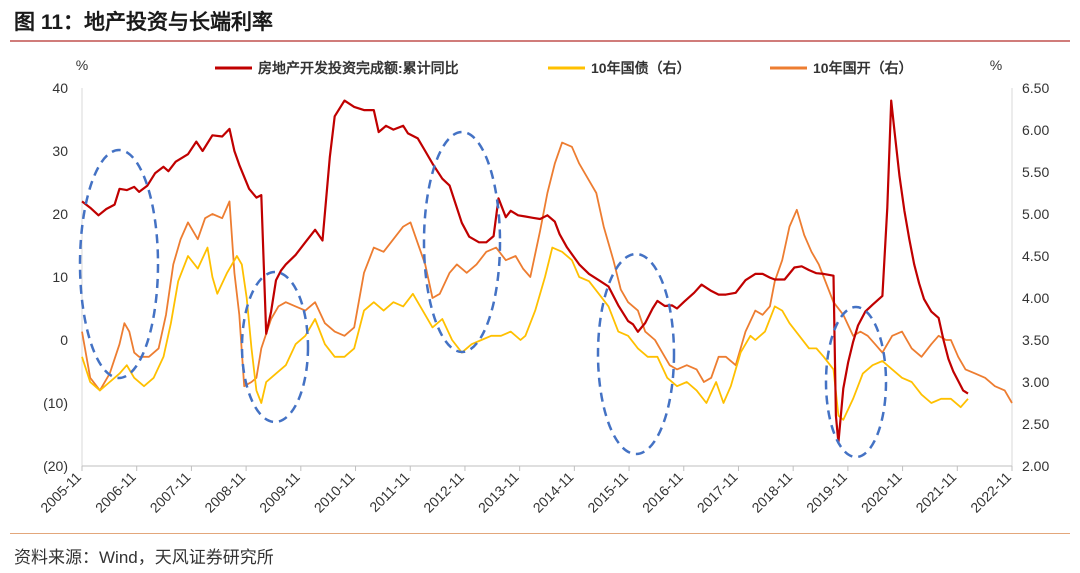  I want to click on x-tick-label: 2016-11, so click(662, 492).